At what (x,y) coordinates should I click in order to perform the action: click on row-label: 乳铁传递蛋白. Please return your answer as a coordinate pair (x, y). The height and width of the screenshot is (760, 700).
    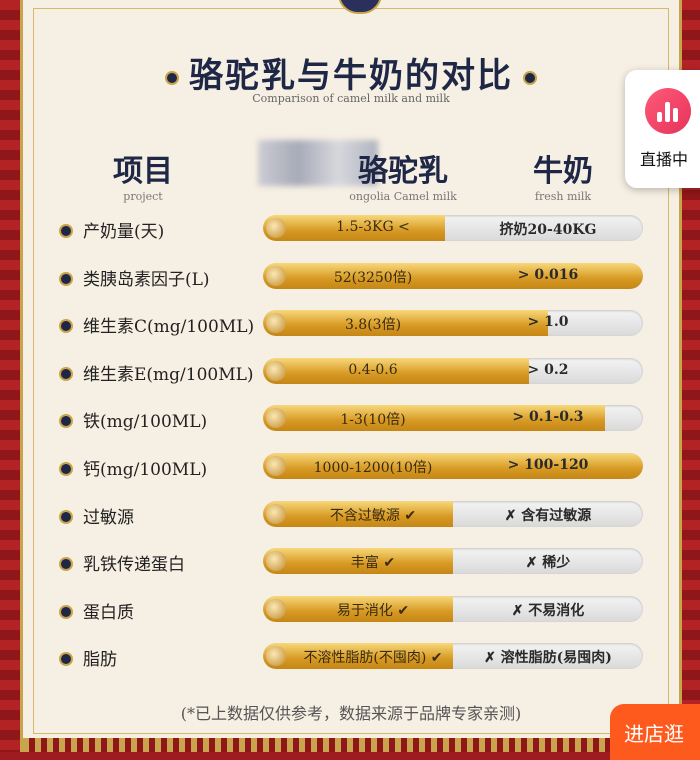
    Looking at the image, I should click on (134, 565).